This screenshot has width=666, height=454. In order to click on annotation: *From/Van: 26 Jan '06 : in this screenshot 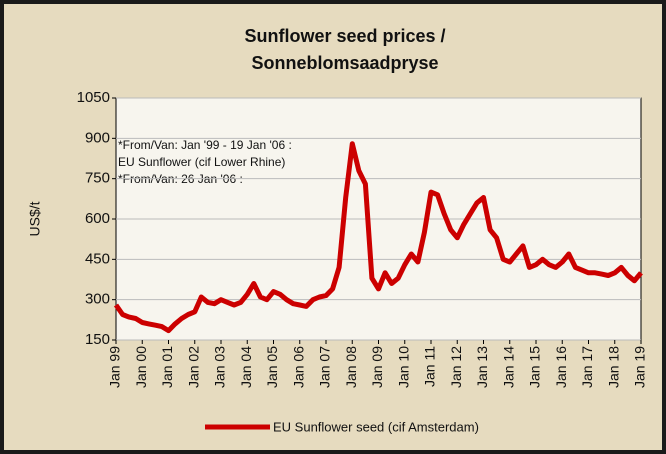, I will do `click(180, 179)`.